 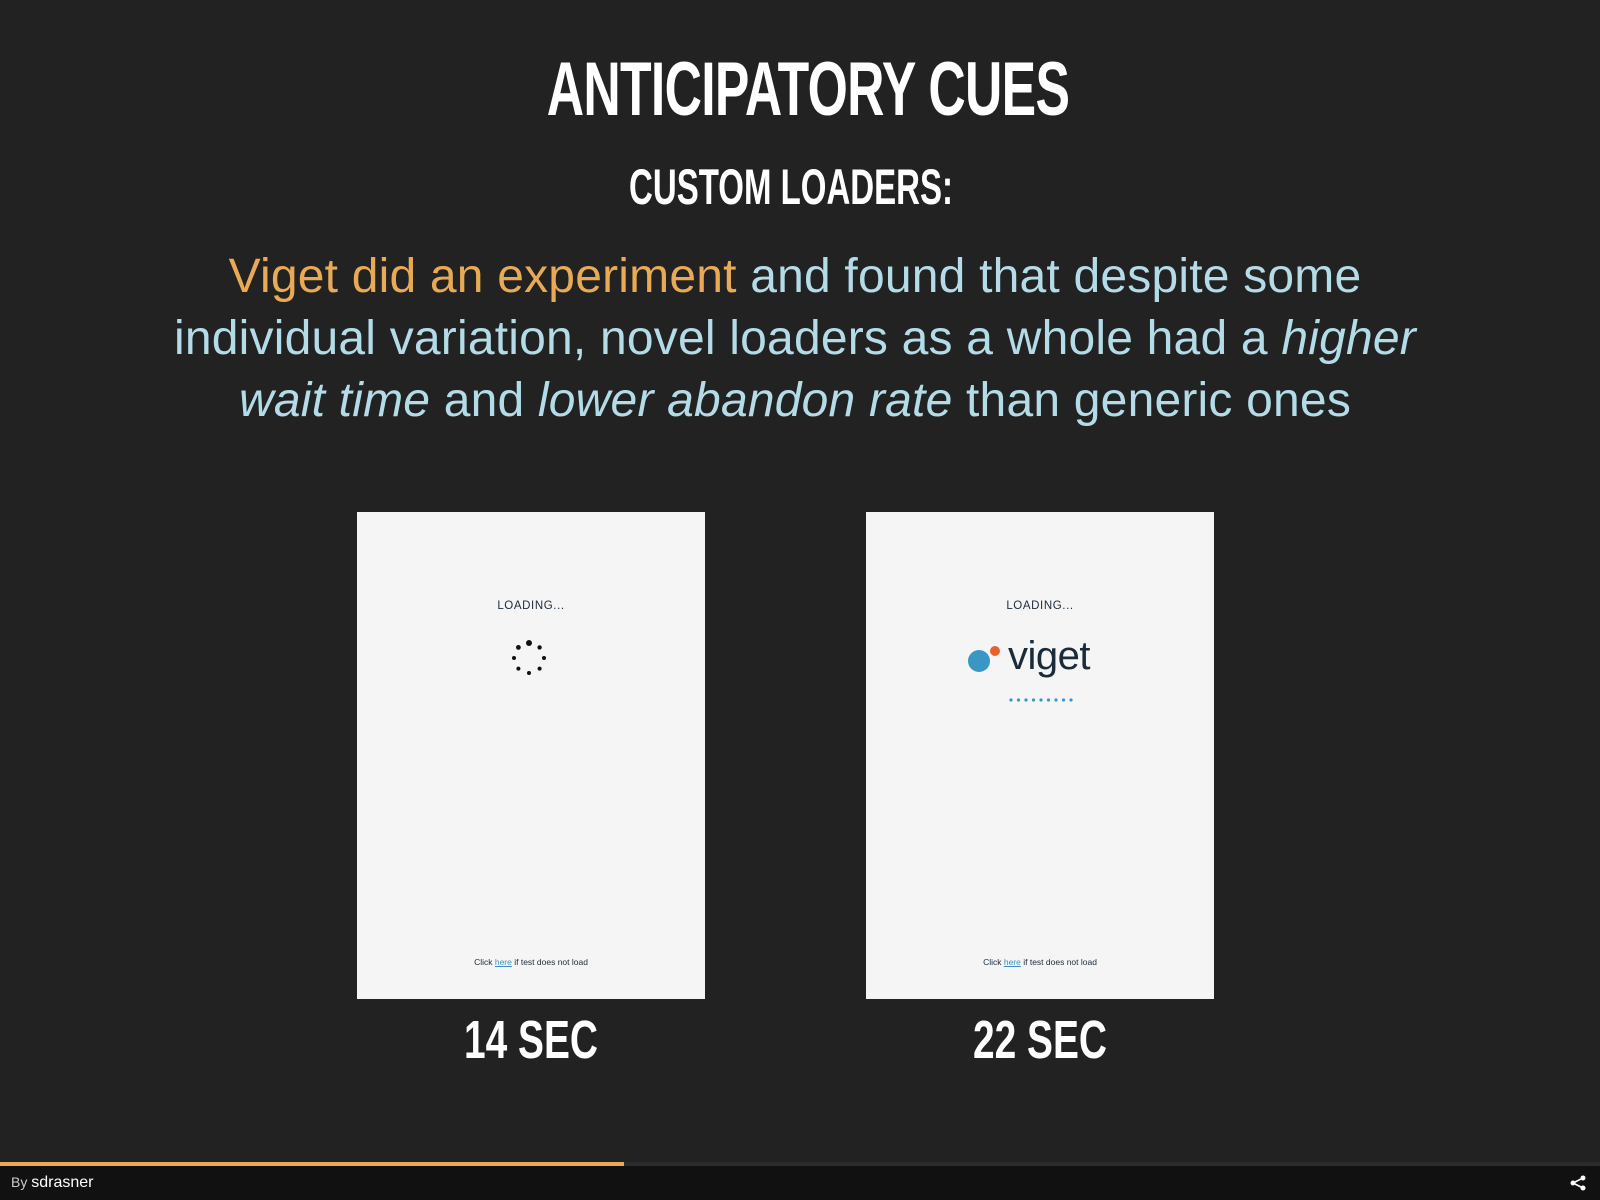 I want to click on viget-logo: viget, so click(x=1043, y=656).